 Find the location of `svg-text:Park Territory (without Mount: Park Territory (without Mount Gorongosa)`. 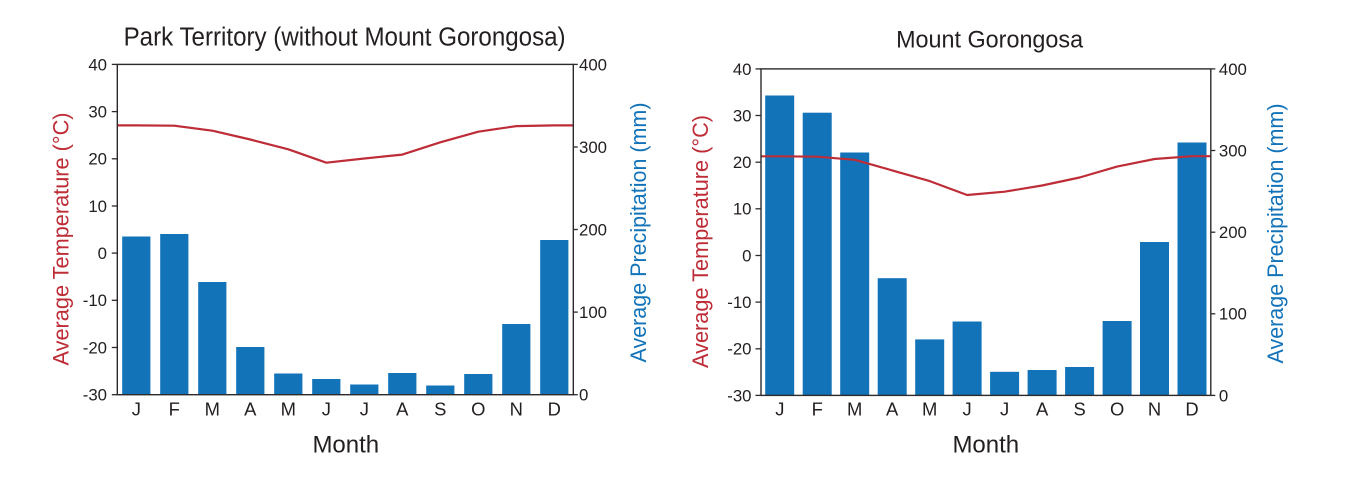

svg-text:Park Territory (without Mount: Park Territory (without Mount Gorongosa) is located at coordinates (345, 36).